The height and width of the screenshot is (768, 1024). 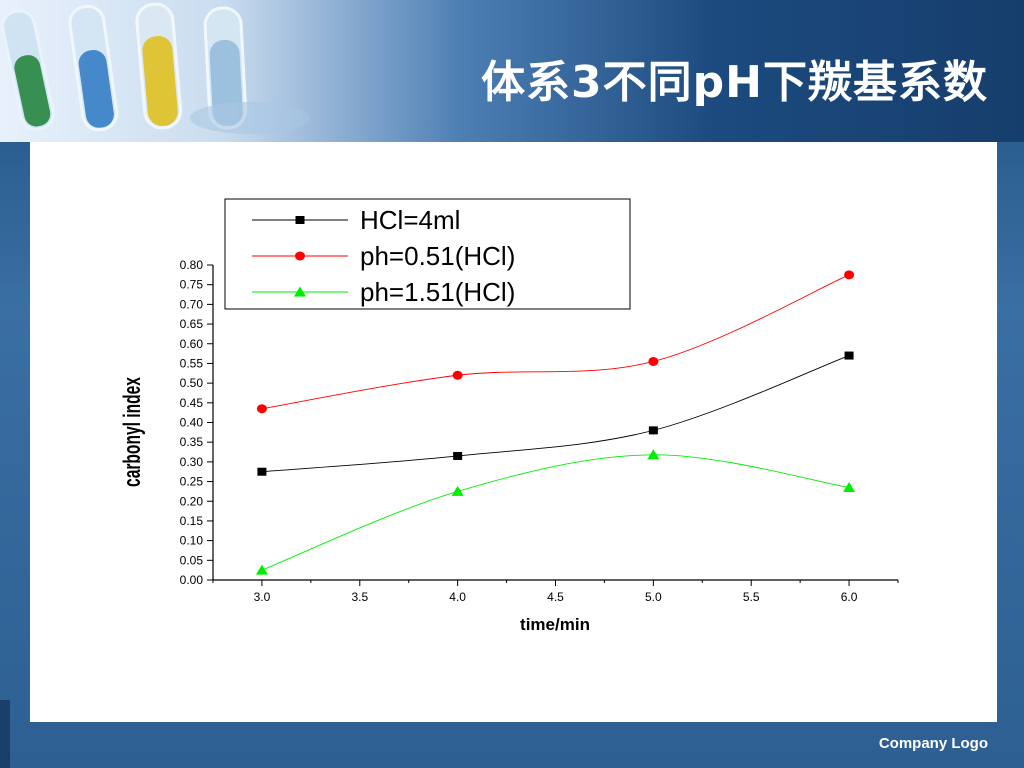 I want to click on y-tick-label: 0.15, so click(x=192, y=521).